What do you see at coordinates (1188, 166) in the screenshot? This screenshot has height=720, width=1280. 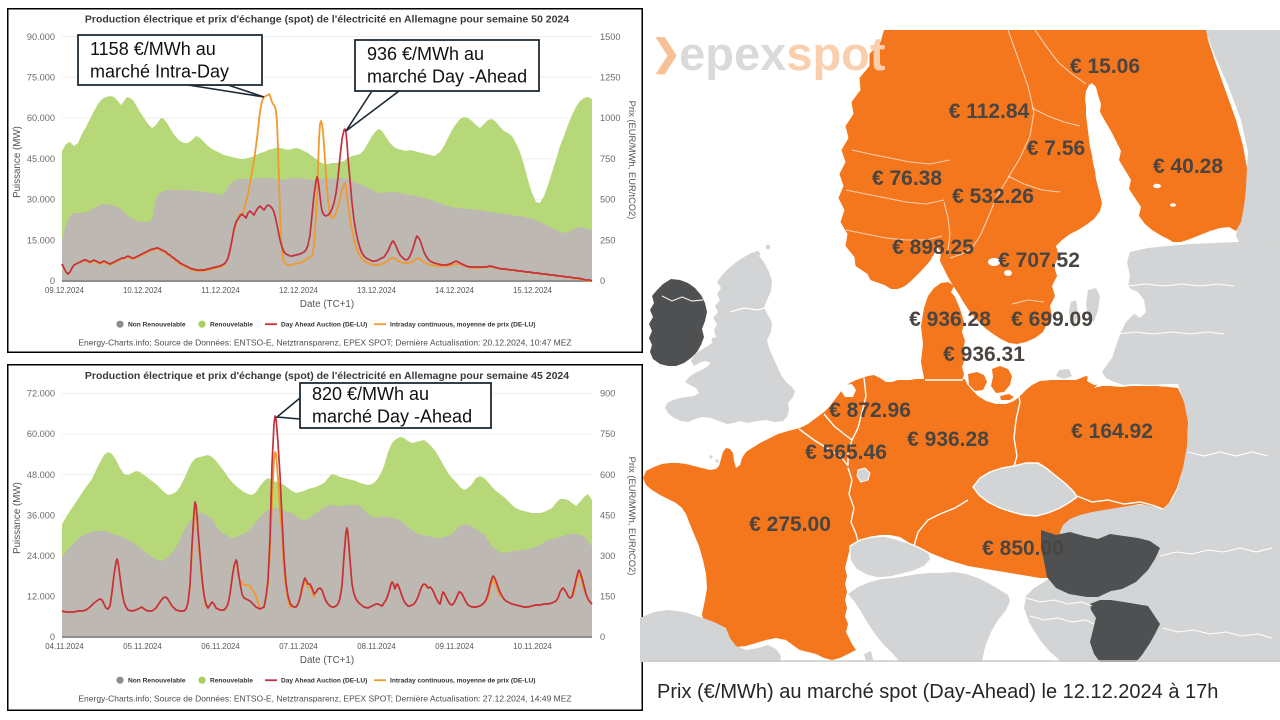 I see `svg-text: € 40.28` at bounding box center [1188, 166].